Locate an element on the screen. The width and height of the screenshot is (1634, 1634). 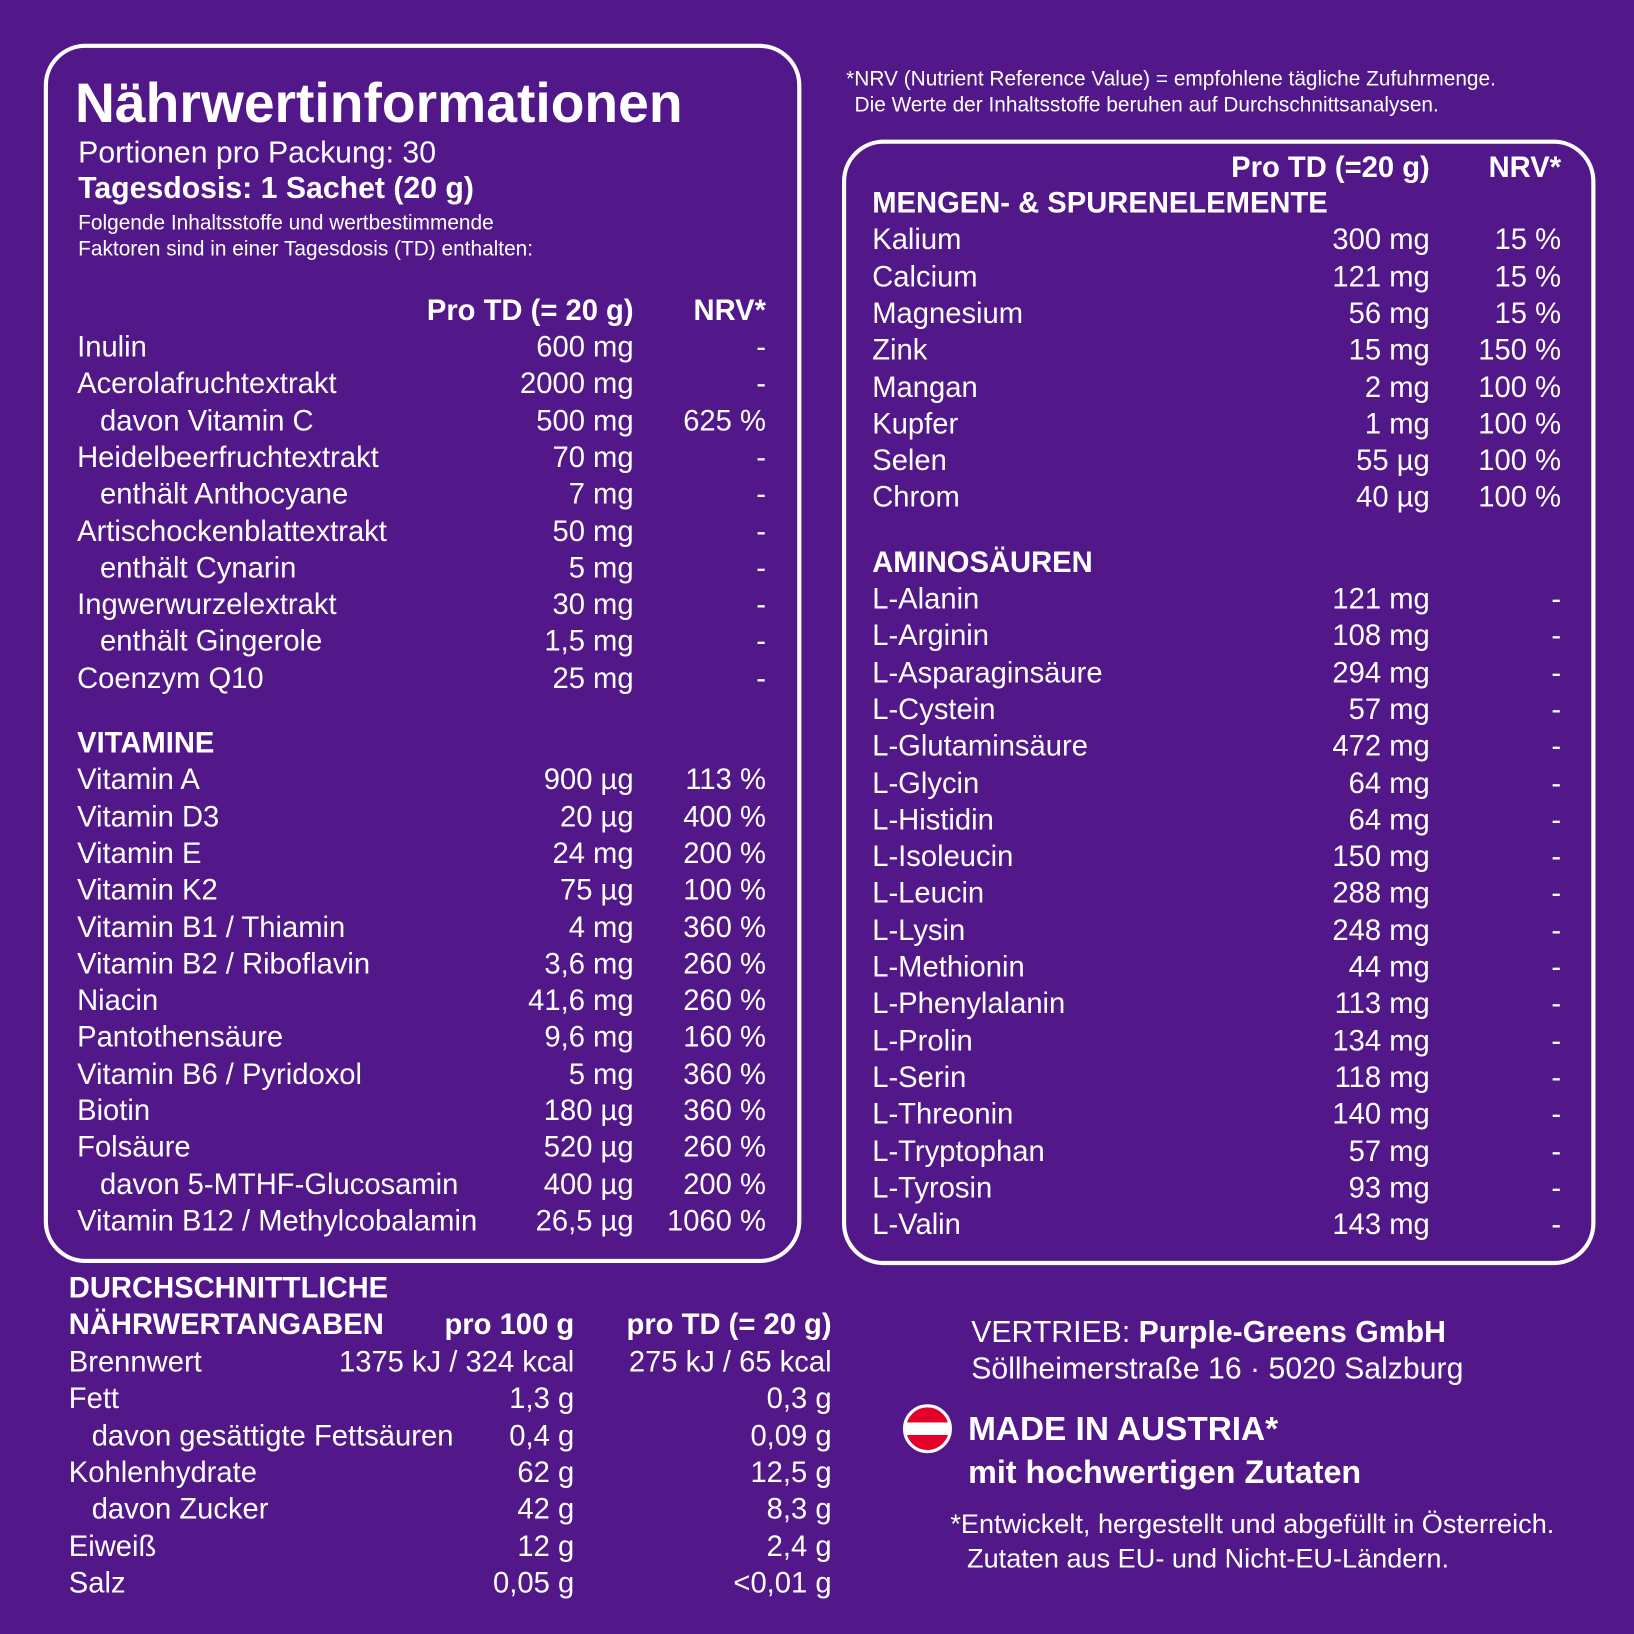
row-value: 50 mg is located at coordinates (593, 530).